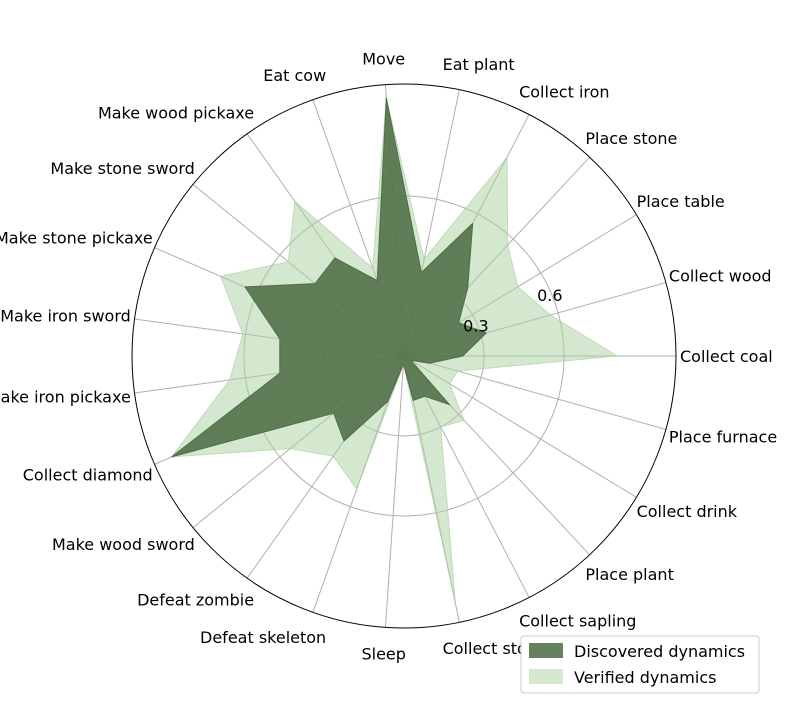 This screenshot has height=706, width=790. Describe the element at coordinates (475, 325) in the screenshot. I see `radial-tick-label: 0.3` at that location.